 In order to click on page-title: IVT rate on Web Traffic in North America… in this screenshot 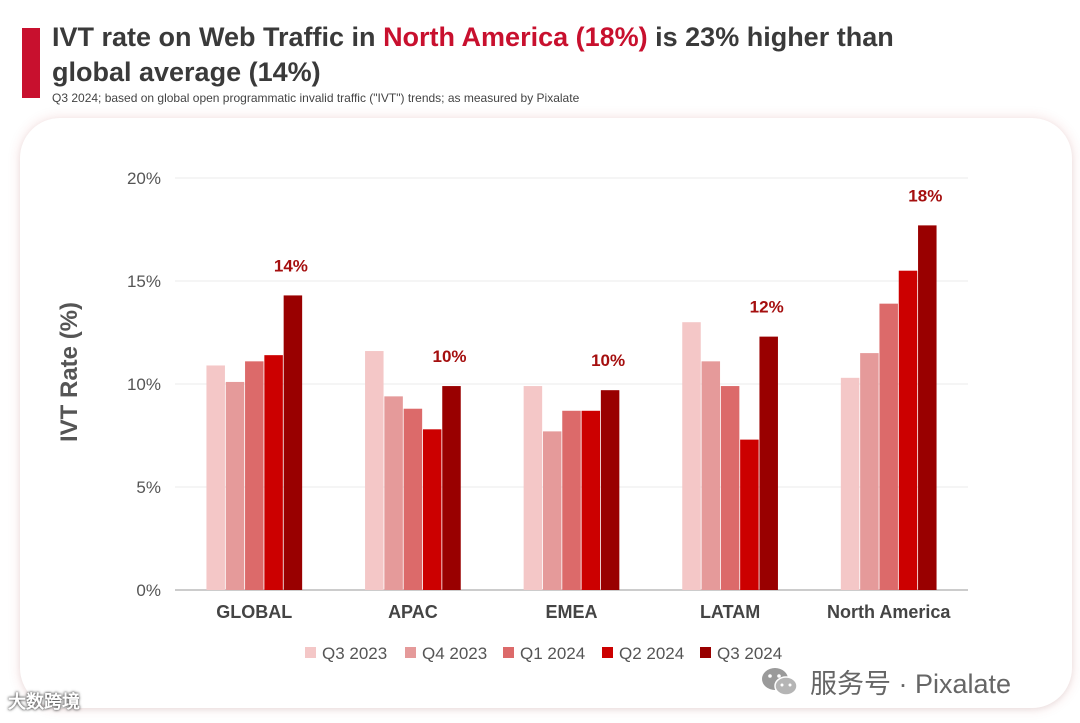, I will do `click(502, 55)`.